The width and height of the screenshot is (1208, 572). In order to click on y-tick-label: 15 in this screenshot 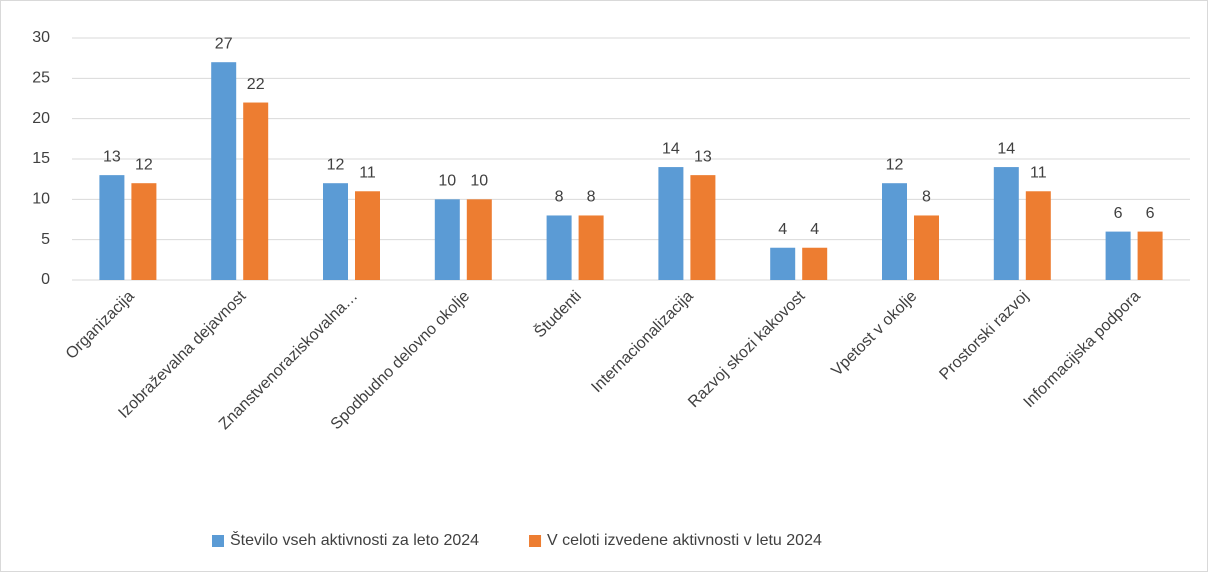, I will do `click(41, 158)`.